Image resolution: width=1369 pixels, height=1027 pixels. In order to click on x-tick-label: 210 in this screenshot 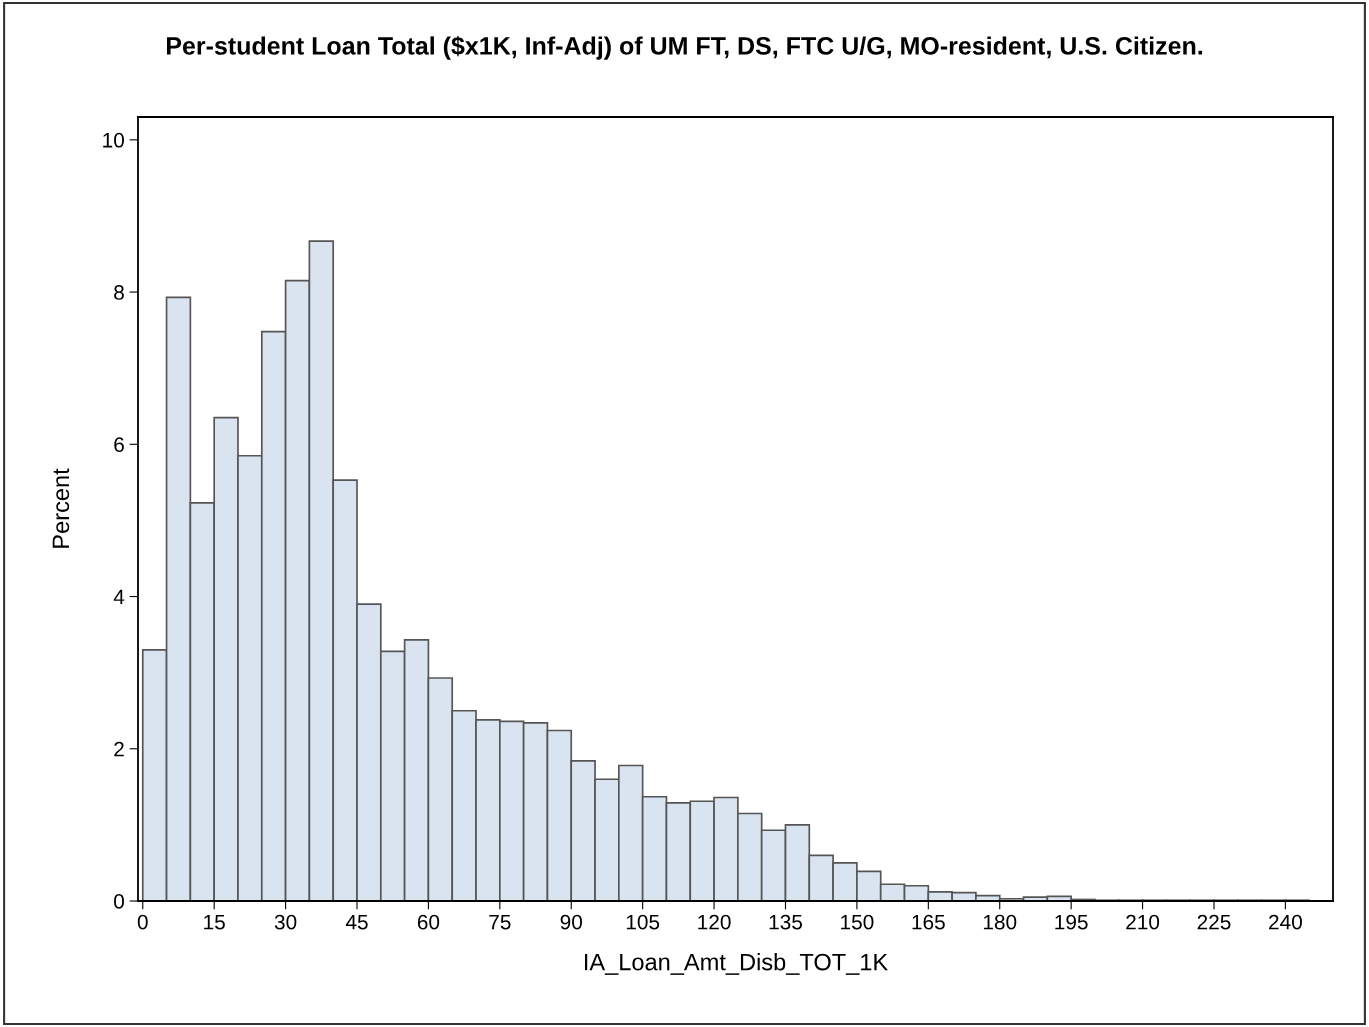, I will do `click(1143, 922)`.